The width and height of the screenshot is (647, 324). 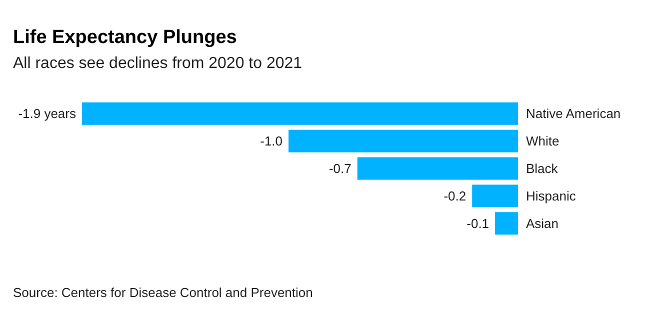 I want to click on chart-subtitle: All races see declines from 2020 to 2021, so click(x=157, y=63).